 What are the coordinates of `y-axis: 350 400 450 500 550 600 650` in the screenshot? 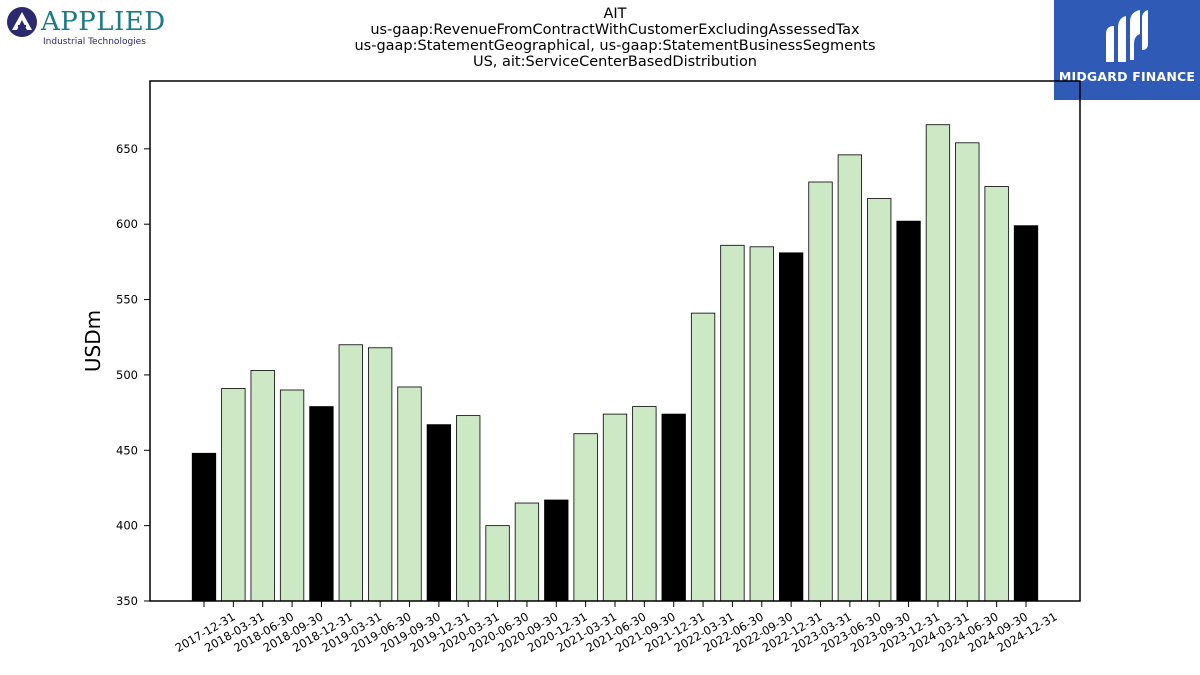 It's located at (133, 375).